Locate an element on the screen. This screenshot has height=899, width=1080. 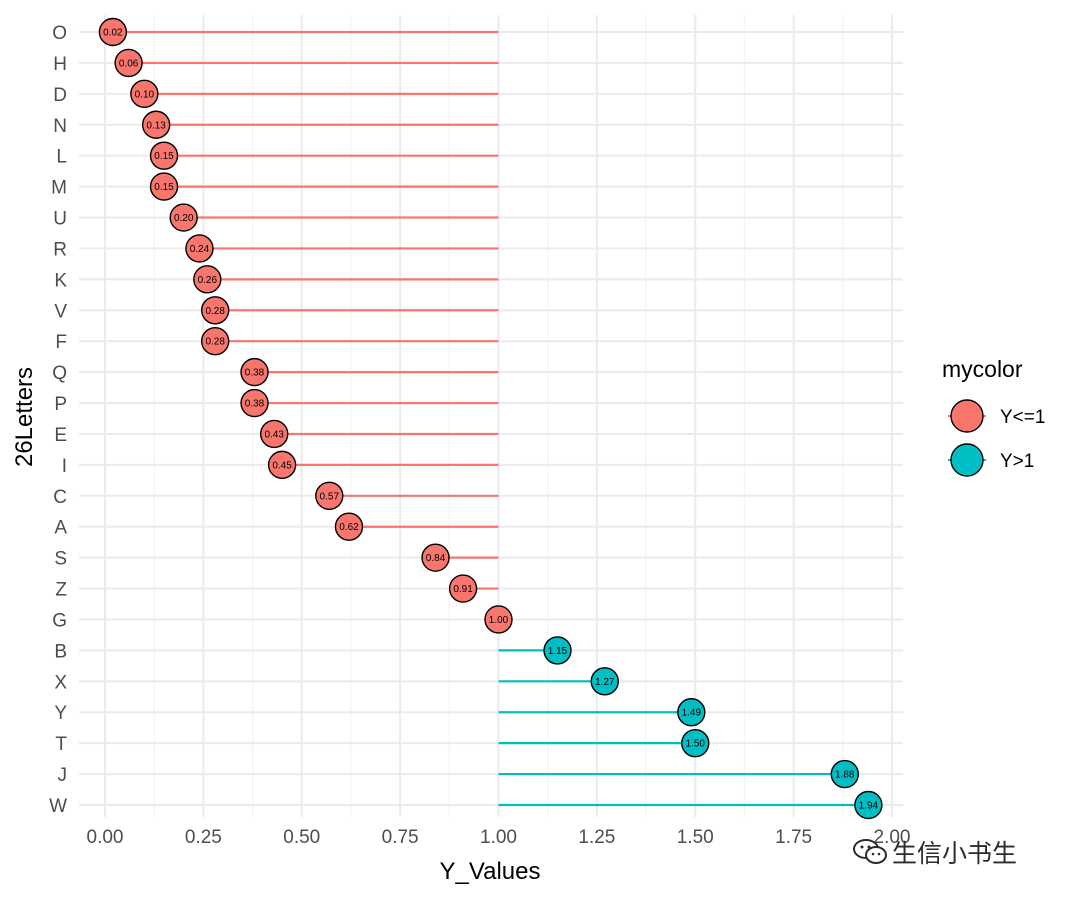
data-label: 0.02 is located at coordinates (113, 33).